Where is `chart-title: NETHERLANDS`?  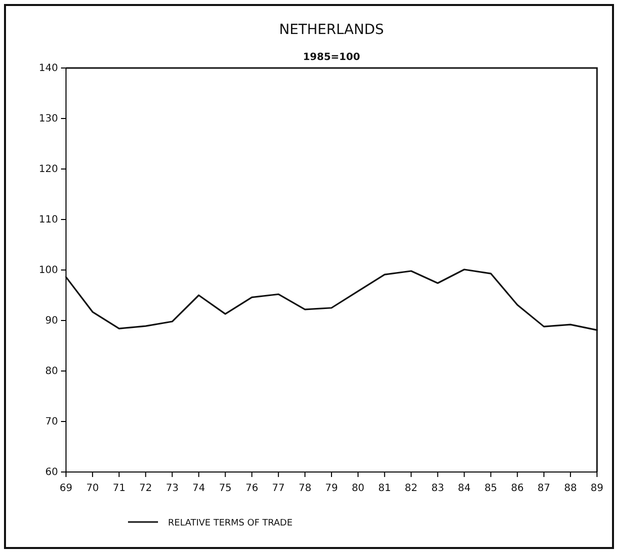
chart-title: NETHERLANDS is located at coordinates (331, 30).